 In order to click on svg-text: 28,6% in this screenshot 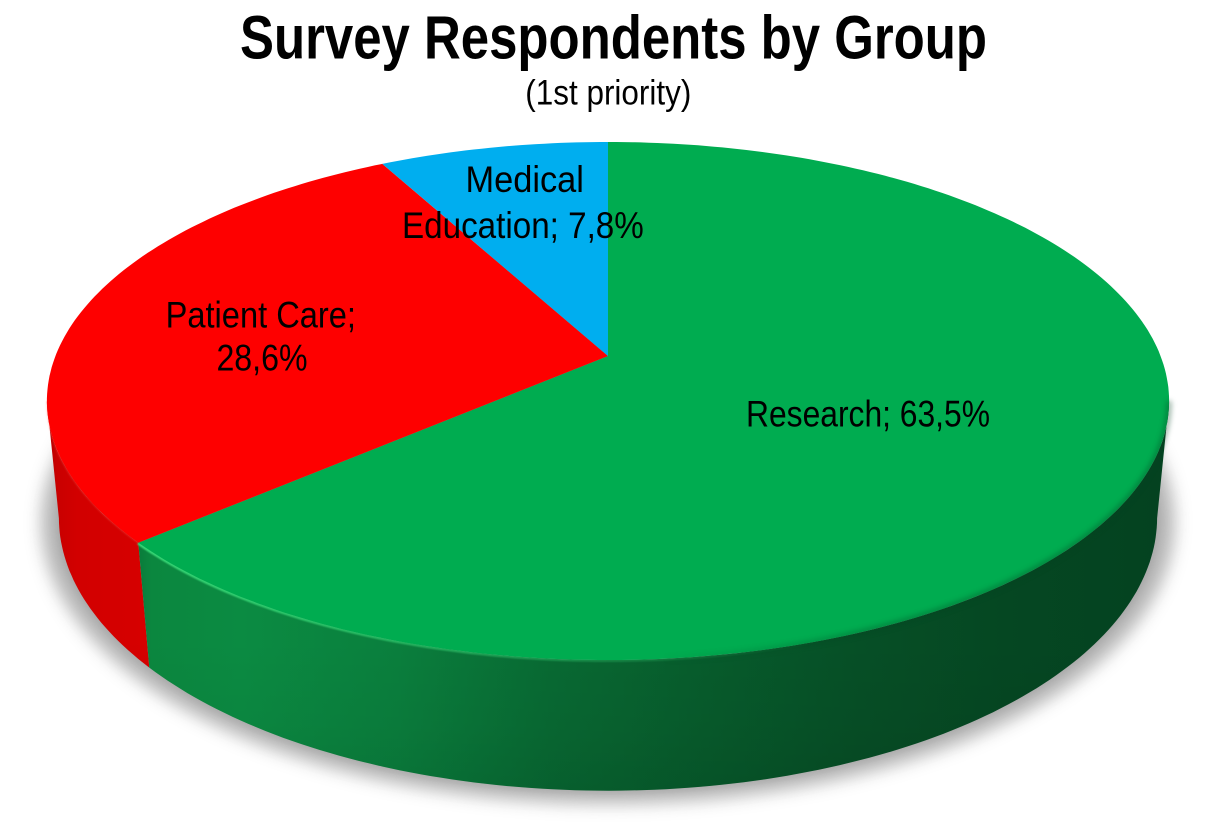, I will do `click(261, 358)`.